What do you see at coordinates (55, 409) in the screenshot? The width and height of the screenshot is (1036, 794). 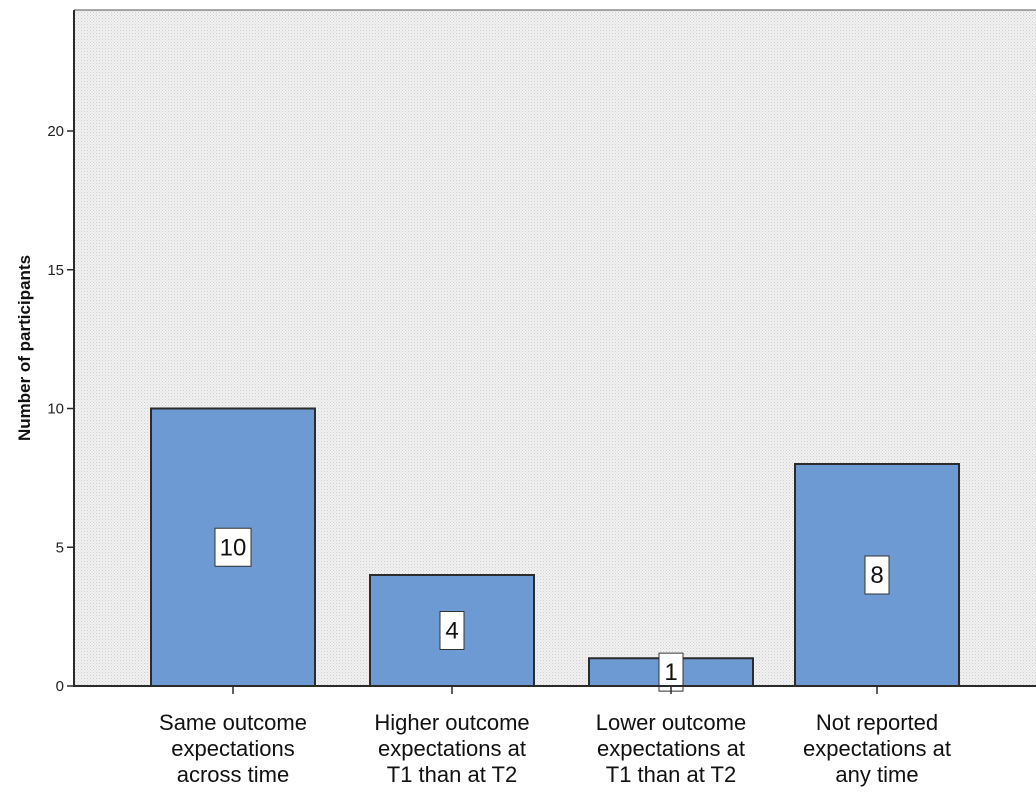 I see `y-tick-label-10: 10` at bounding box center [55, 409].